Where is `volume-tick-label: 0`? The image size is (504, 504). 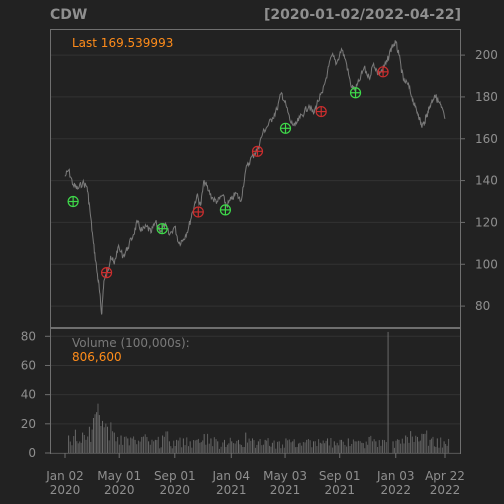
volume-tick-label: 0 is located at coordinates (32, 453).